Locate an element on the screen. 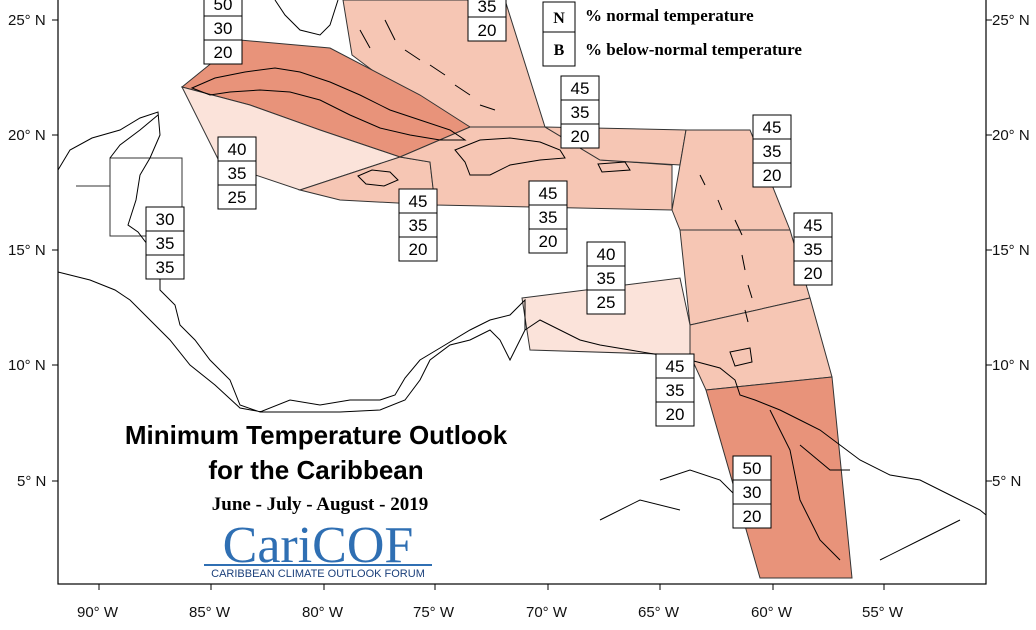 The width and height of the screenshot is (1036, 630). land-yucatan is located at coordinates (134, 136).